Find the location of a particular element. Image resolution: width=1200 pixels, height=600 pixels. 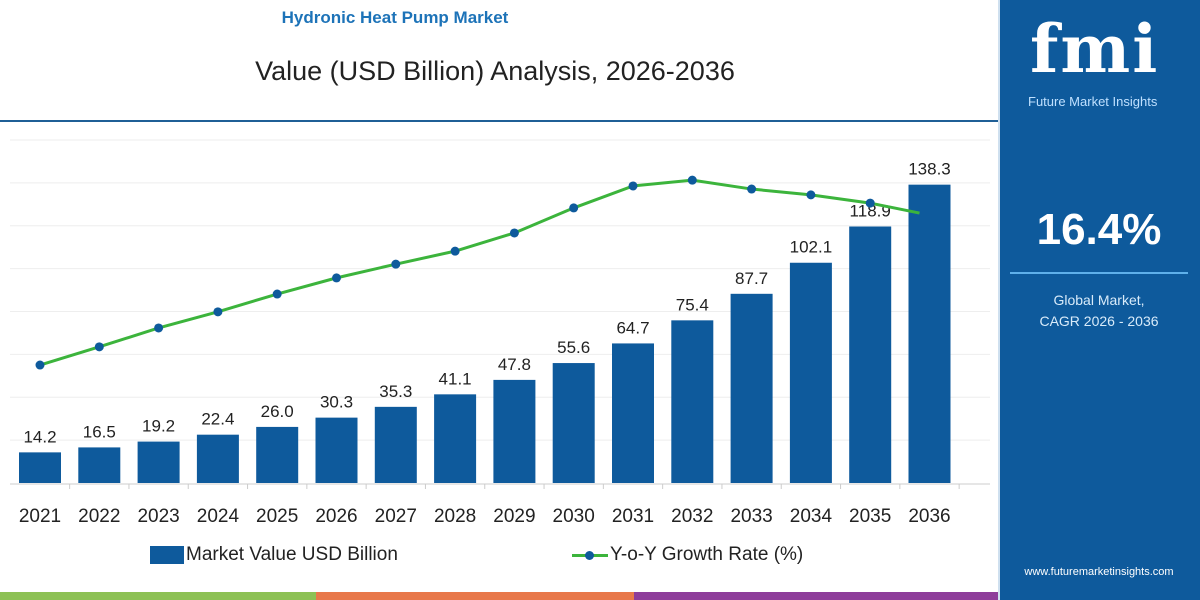

cagr-label: Global Market, CAGR 2026 - 2036 is located at coordinates (1099, 311).